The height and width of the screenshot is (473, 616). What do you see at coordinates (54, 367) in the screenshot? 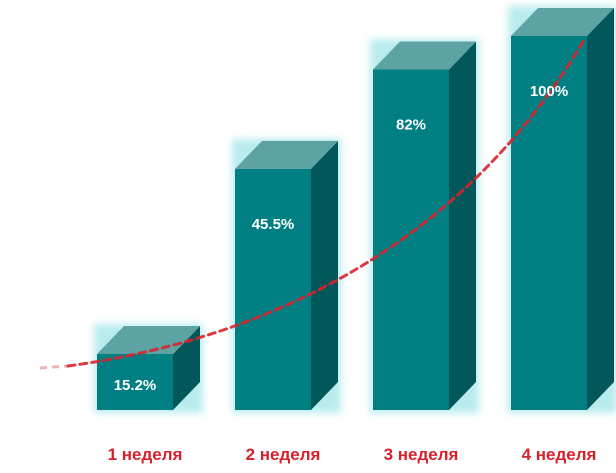
I see `trend-curve-tail` at bounding box center [54, 367].